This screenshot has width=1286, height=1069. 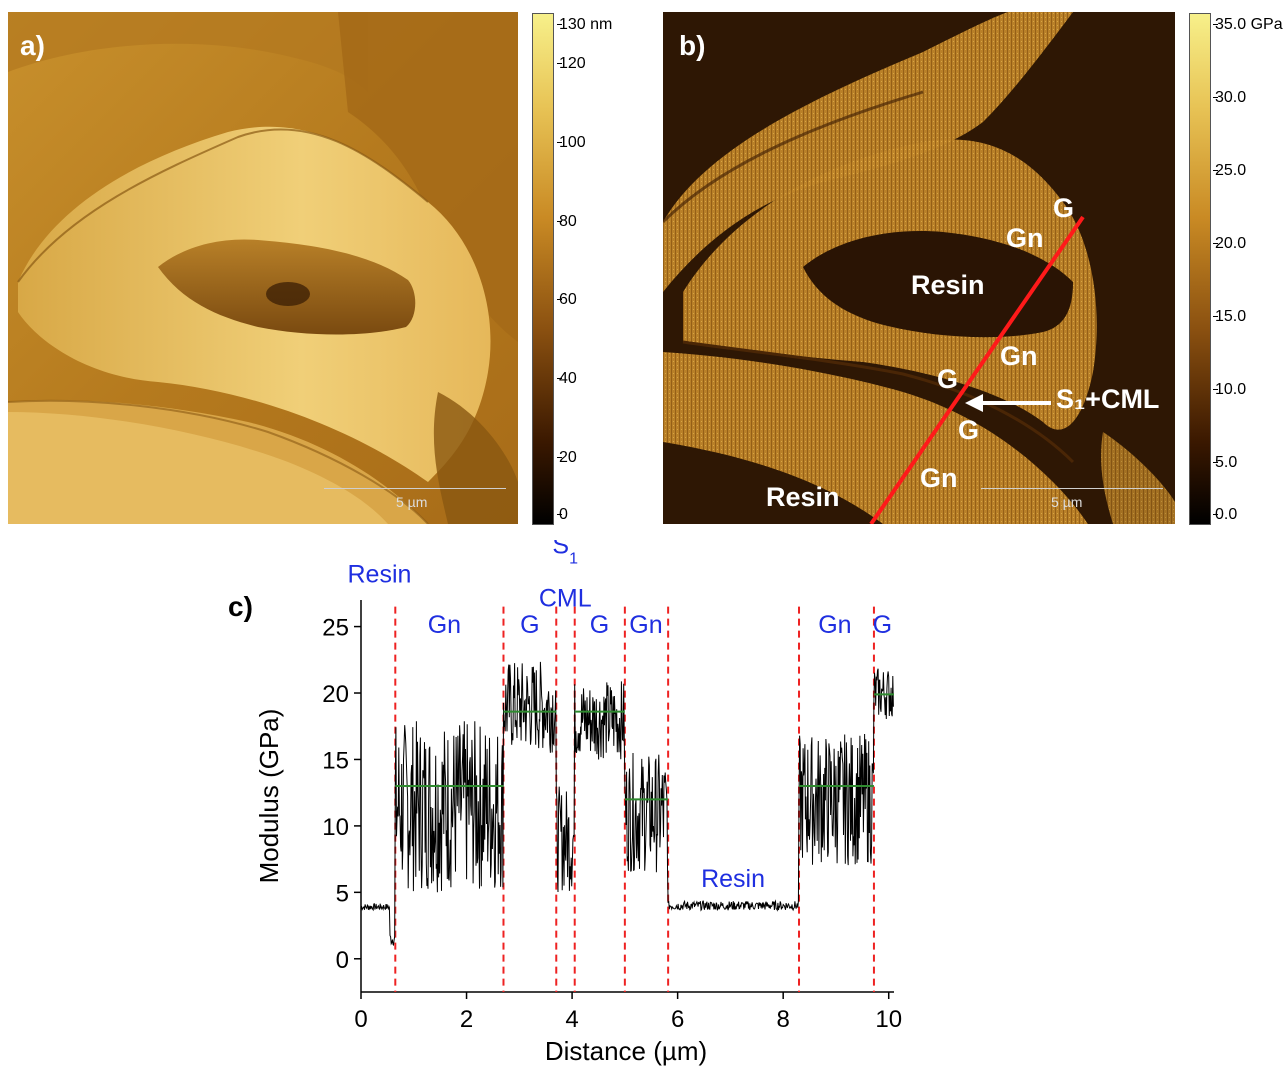 I want to click on colorbar-tick-label: 100, so click(x=572, y=142).